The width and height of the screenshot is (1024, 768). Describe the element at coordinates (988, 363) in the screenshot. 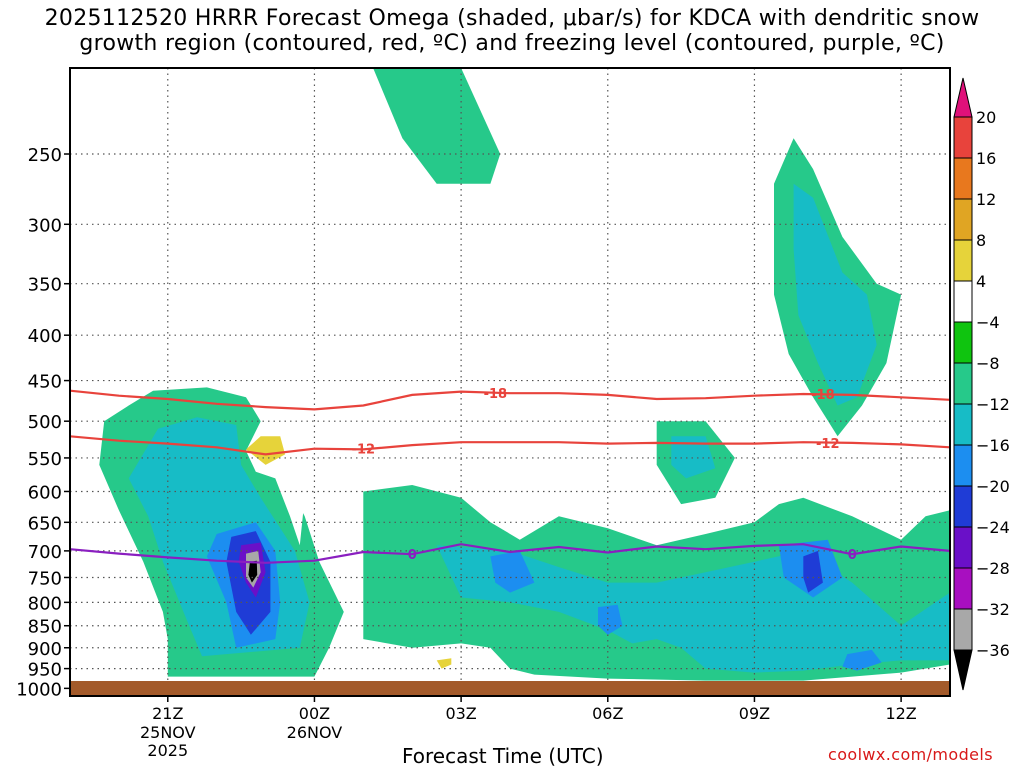

I see `colorbar-label: −8` at that location.